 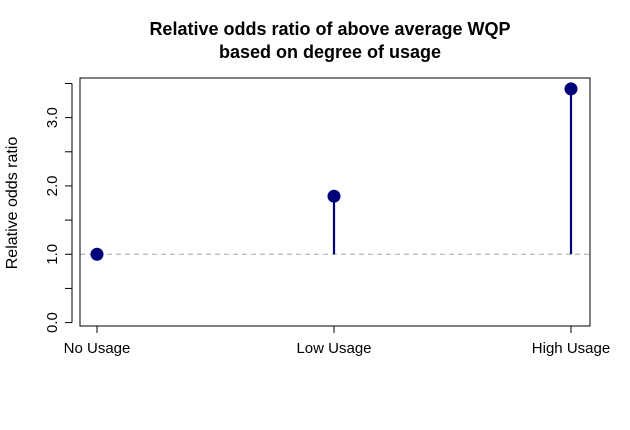 I want to click on chart-title-line-1: Relative odds ratio of above average WQP, so click(x=329, y=29).